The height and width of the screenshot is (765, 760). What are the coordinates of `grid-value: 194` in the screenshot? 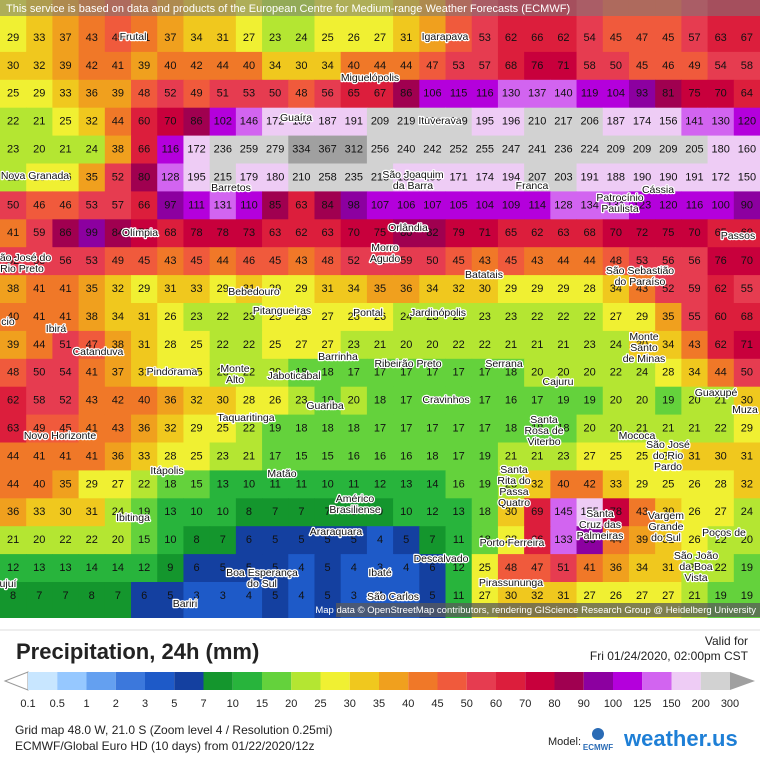 It's located at (511, 177).